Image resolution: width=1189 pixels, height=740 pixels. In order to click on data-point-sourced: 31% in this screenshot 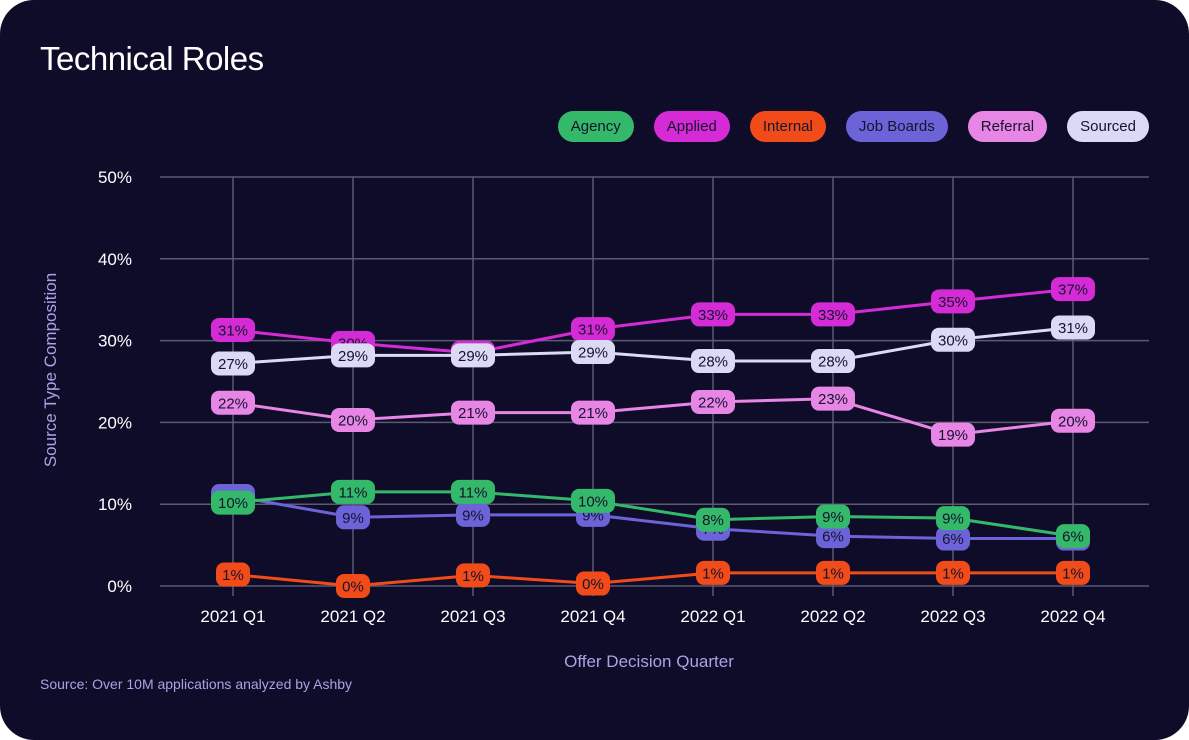, I will do `click(1073, 327)`.